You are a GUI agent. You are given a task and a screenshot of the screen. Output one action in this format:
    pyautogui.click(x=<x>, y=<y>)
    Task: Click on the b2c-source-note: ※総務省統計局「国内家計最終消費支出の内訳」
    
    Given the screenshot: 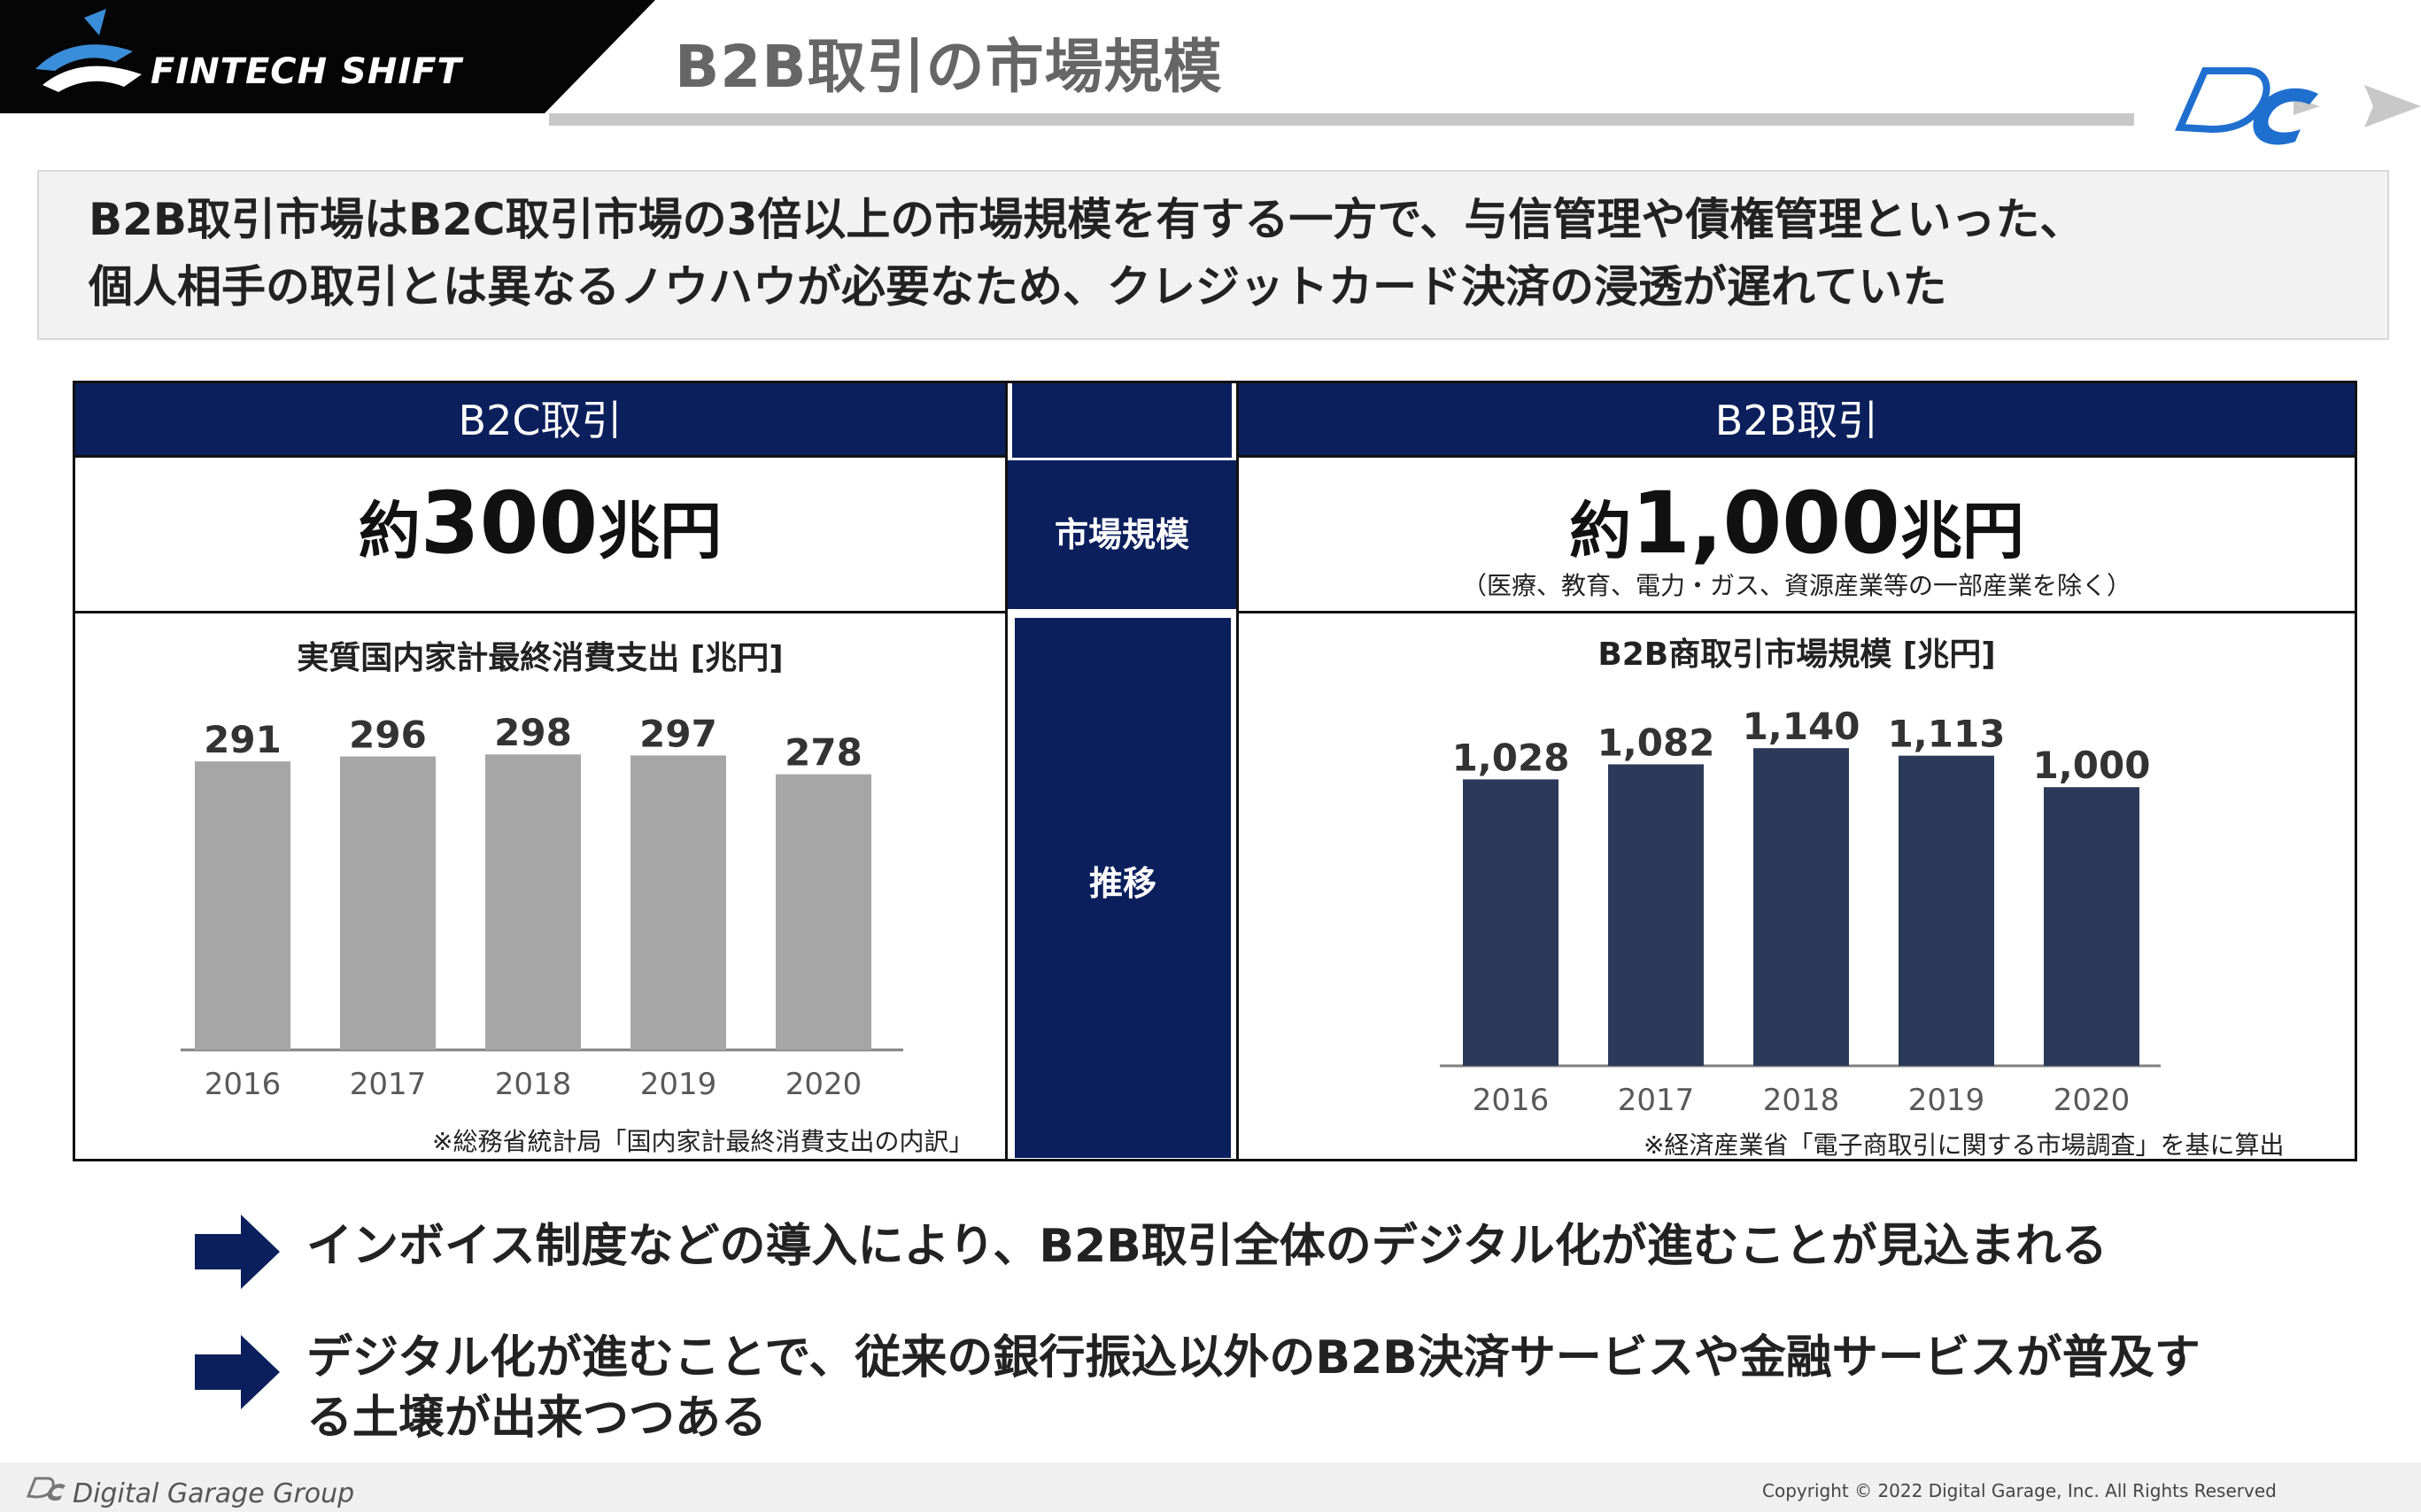 What is the action you would take?
    pyautogui.click(x=703, y=1141)
    